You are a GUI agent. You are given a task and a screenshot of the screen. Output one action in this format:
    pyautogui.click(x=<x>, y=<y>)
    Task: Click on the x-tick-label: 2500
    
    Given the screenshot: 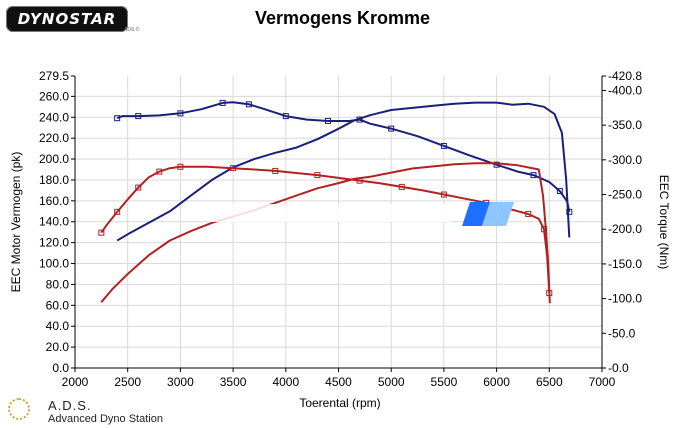 What is the action you would take?
    pyautogui.click(x=127, y=382)
    